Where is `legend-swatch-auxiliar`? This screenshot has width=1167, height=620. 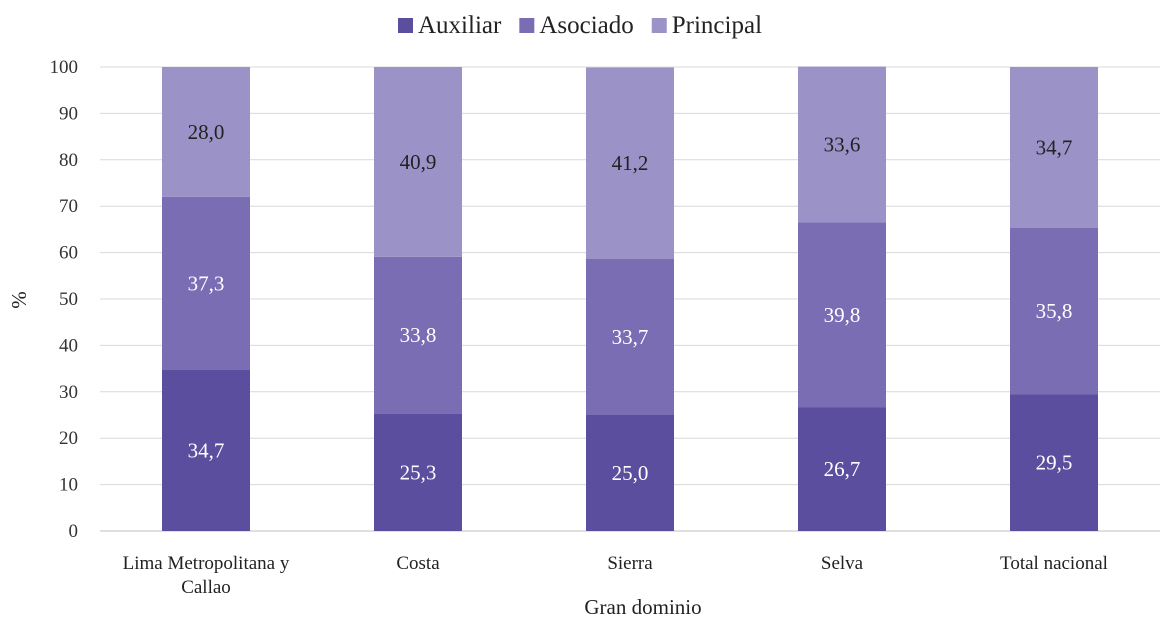
legend-swatch-auxiliar is located at coordinates (405, 25).